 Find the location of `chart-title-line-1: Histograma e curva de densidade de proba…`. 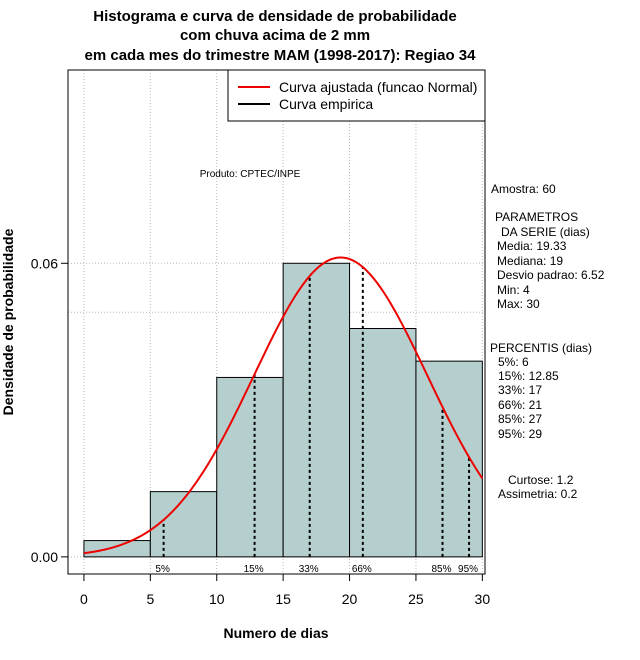

chart-title-line-1: Histograma e curva de densidade de proba… is located at coordinates (274, 16).